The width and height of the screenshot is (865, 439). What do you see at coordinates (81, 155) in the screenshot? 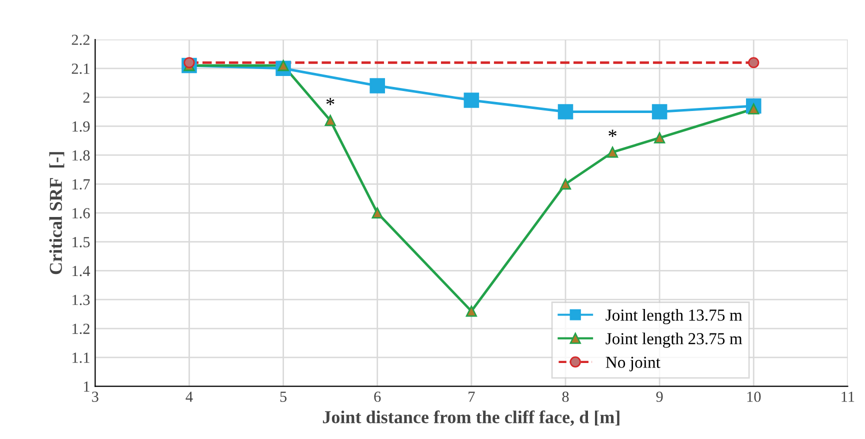
I see `y-tick-label: 1.8` at bounding box center [81, 155].